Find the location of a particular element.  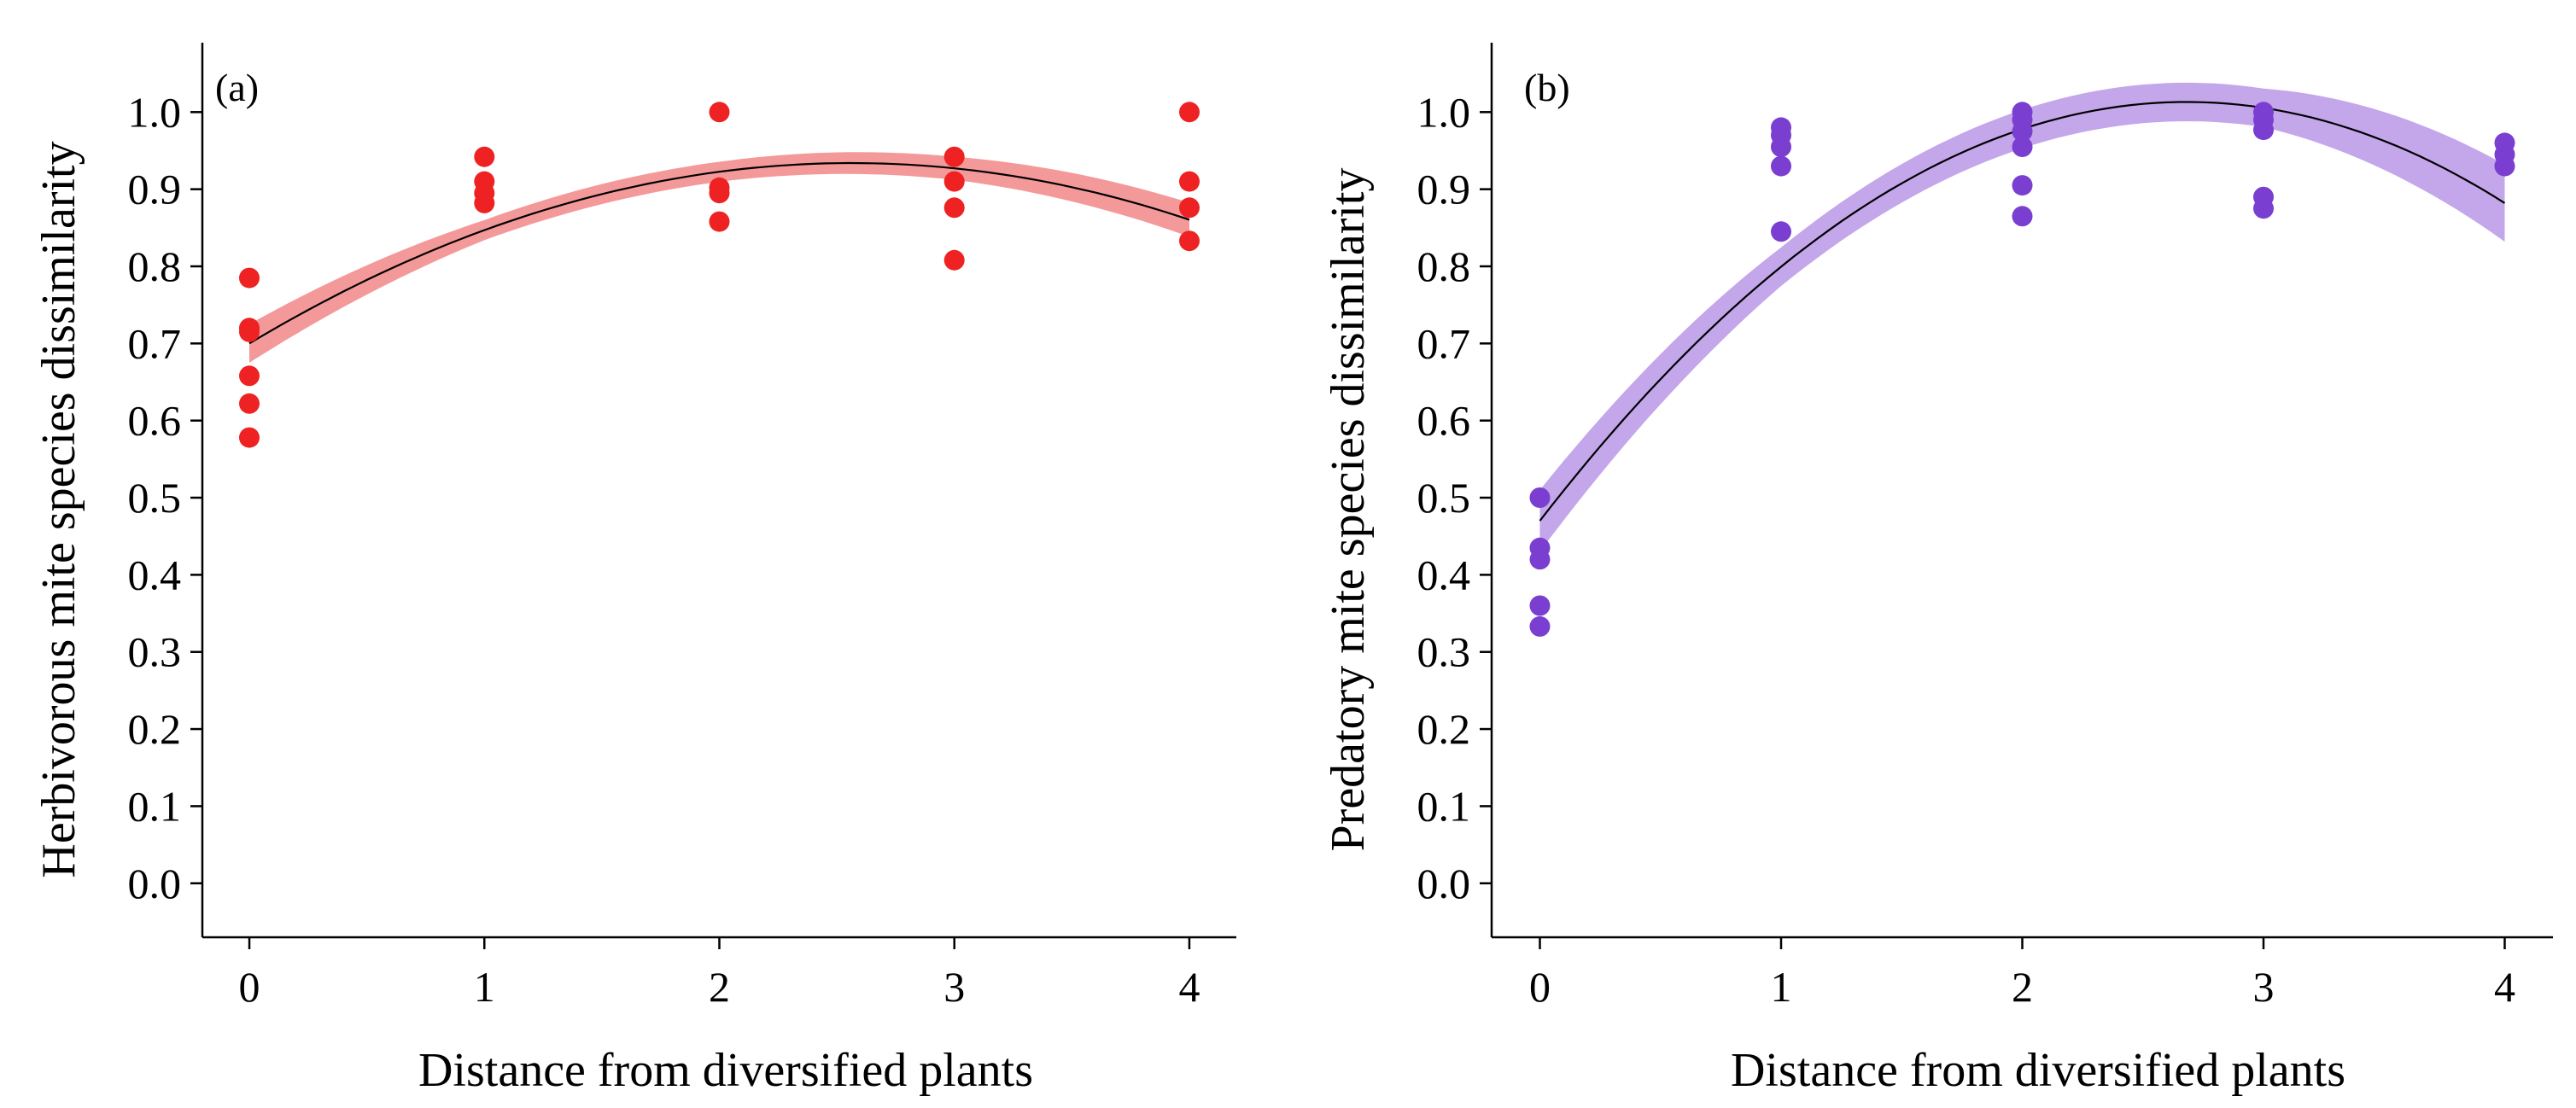

y-tick-label-a: 1.0 is located at coordinates (155, 112).